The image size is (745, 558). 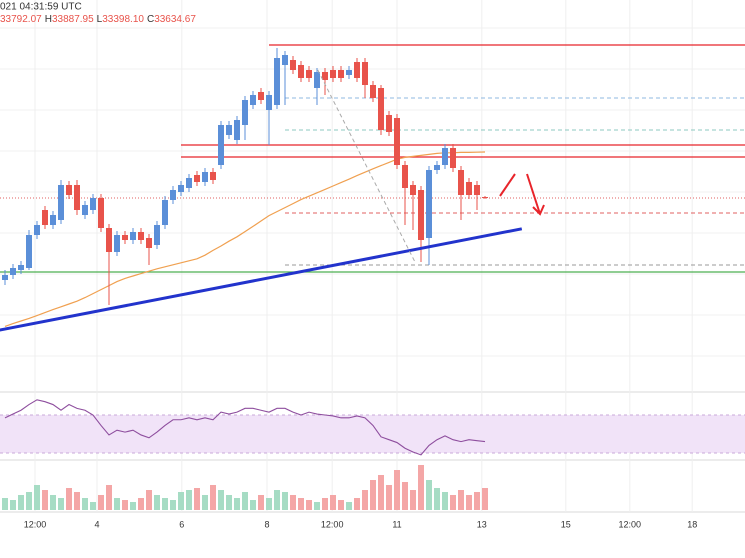 What do you see at coordinates (261, 279) in the screenshot?
I see `trendline` at bounding box center [261, 279].